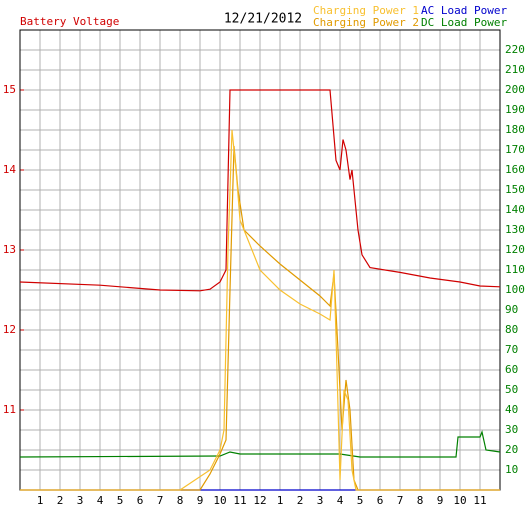  Describe the element at coordinates (515, 109) in the screenshot. I see `y2-tick-label: 190` at that location.